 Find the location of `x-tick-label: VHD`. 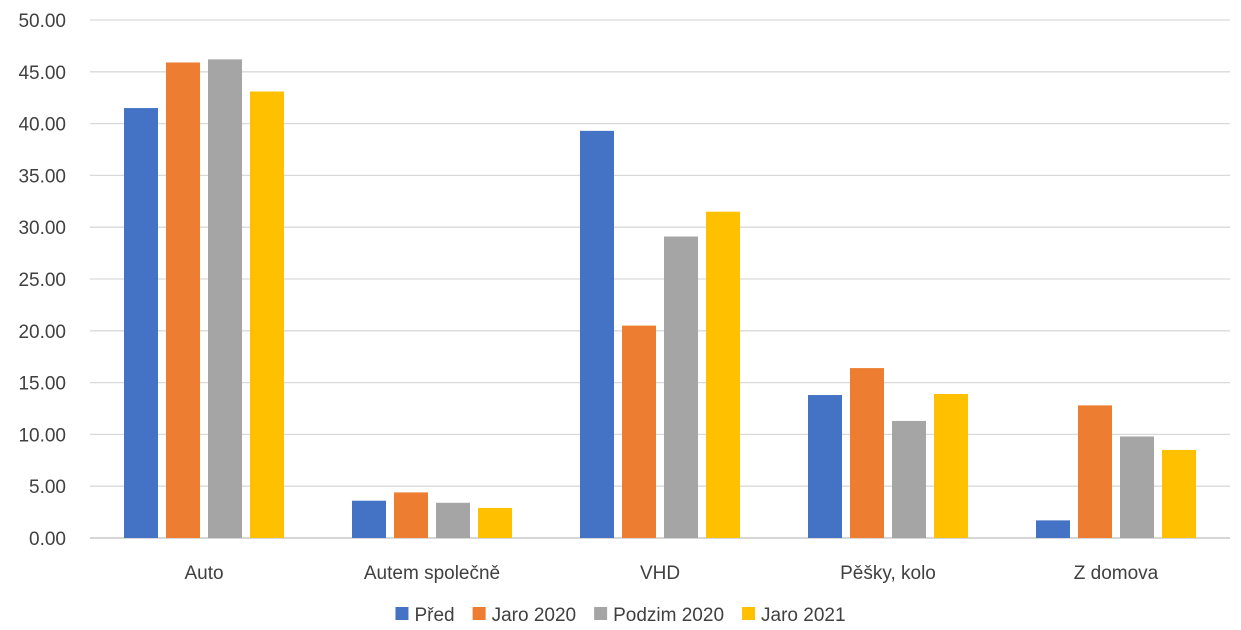

x-tick-label: VHD is located at coordinates (660, 573).